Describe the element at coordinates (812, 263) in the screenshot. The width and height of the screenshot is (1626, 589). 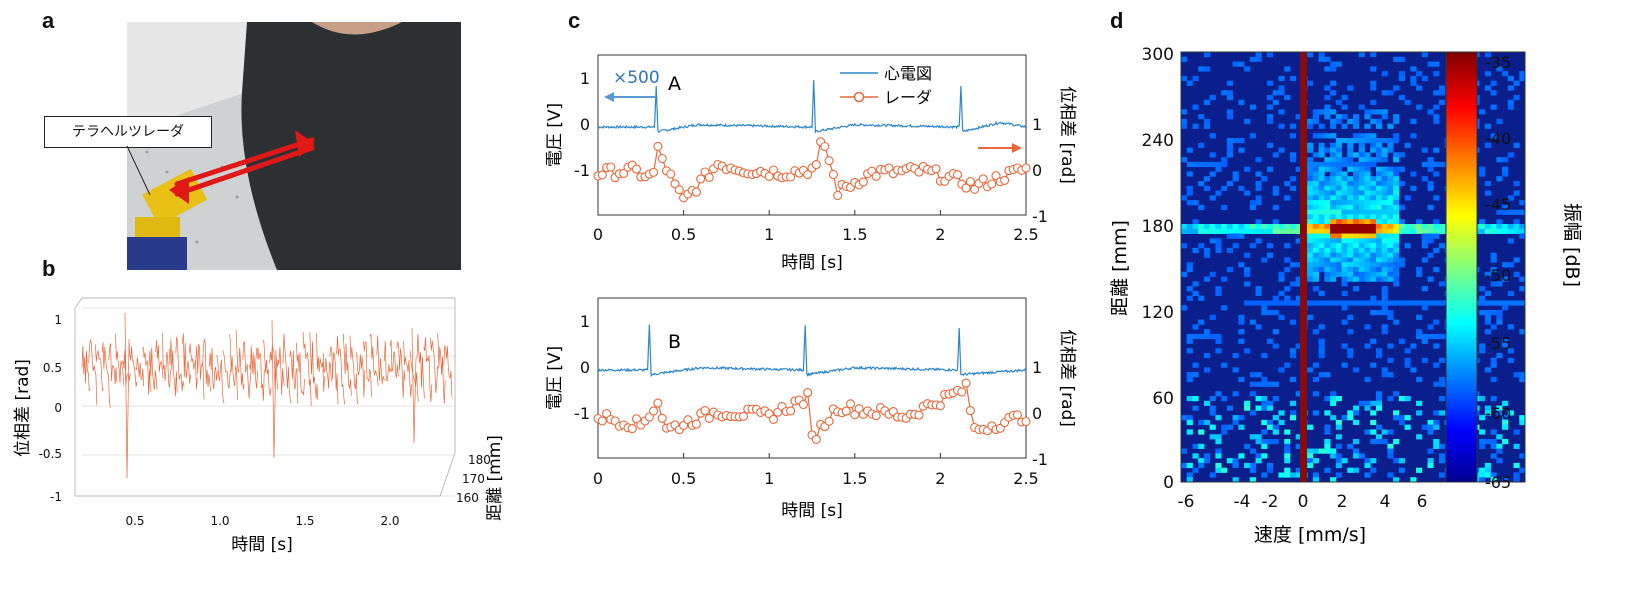
I see `c-top-xlabel: 時間 [s]` at that location.